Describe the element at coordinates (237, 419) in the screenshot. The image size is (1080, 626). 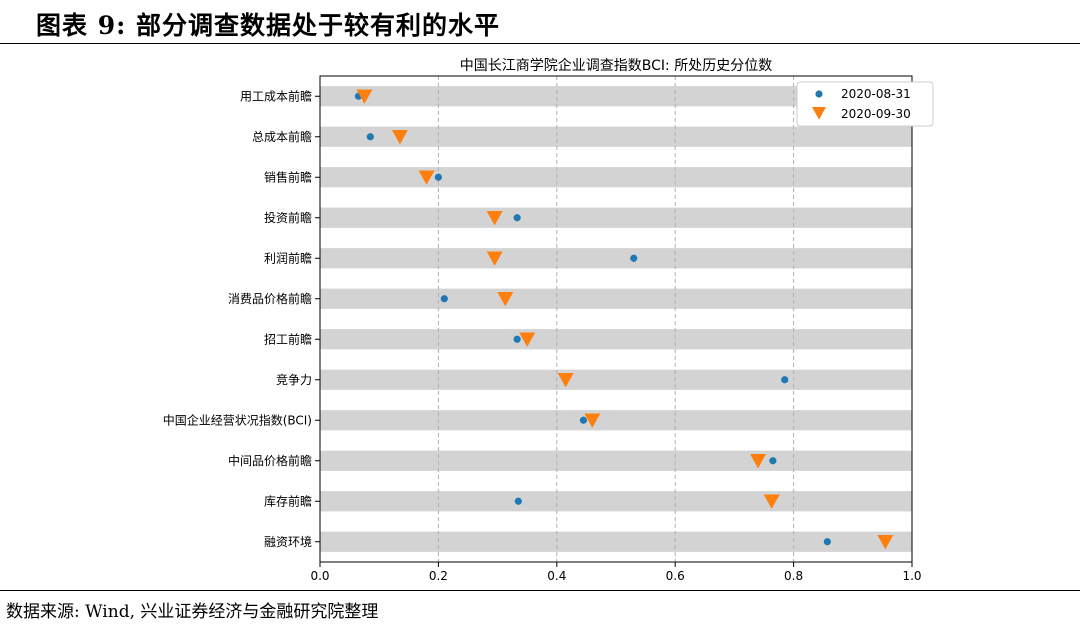
I see `y-tick-label: 中国企业经营状况指数(BCI)` at that location.